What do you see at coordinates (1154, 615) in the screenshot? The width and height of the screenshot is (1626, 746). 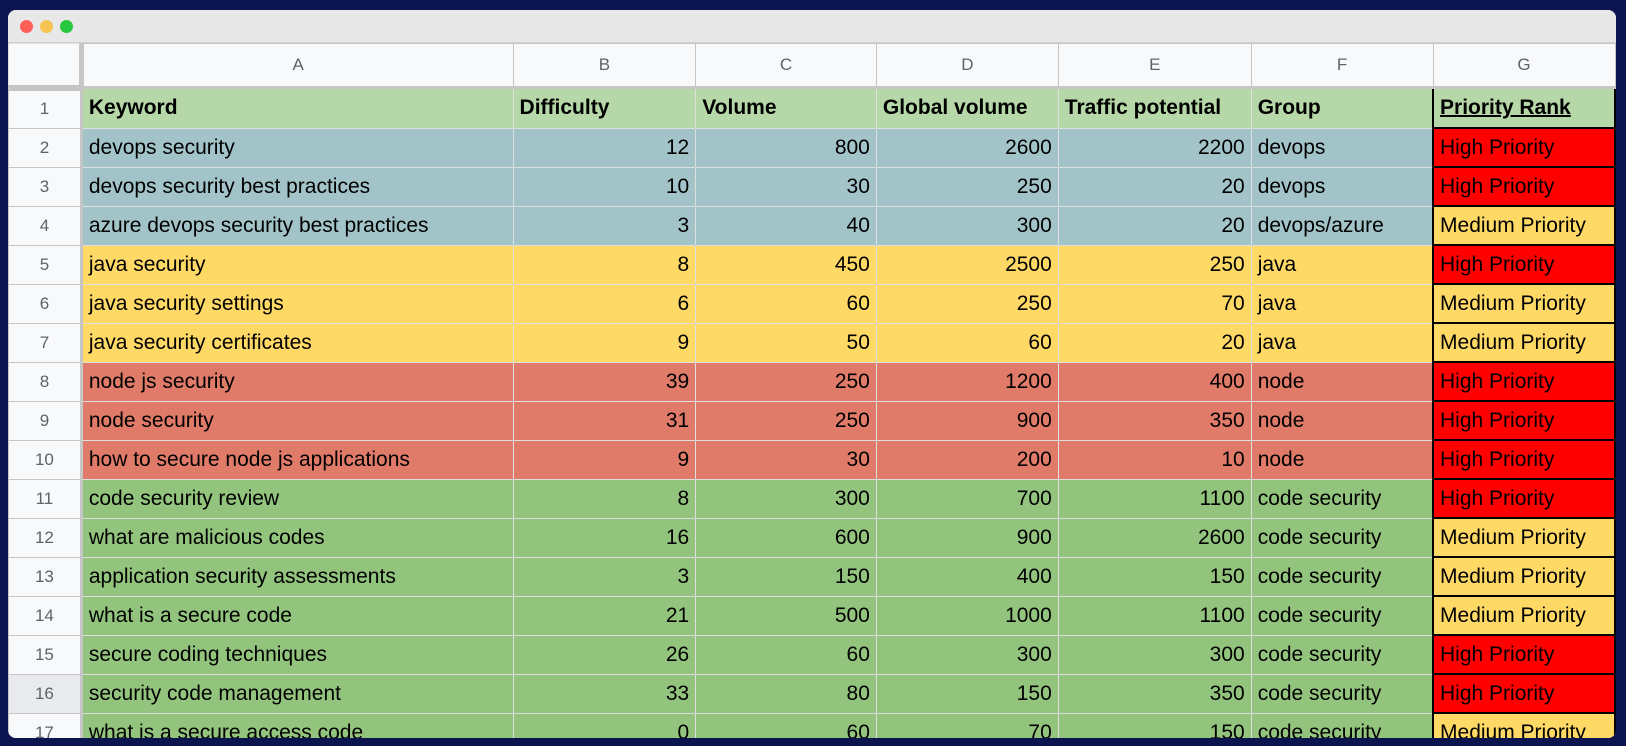 I see `cell-traffic-potential: 1100` at bounding box center [1154, 615].